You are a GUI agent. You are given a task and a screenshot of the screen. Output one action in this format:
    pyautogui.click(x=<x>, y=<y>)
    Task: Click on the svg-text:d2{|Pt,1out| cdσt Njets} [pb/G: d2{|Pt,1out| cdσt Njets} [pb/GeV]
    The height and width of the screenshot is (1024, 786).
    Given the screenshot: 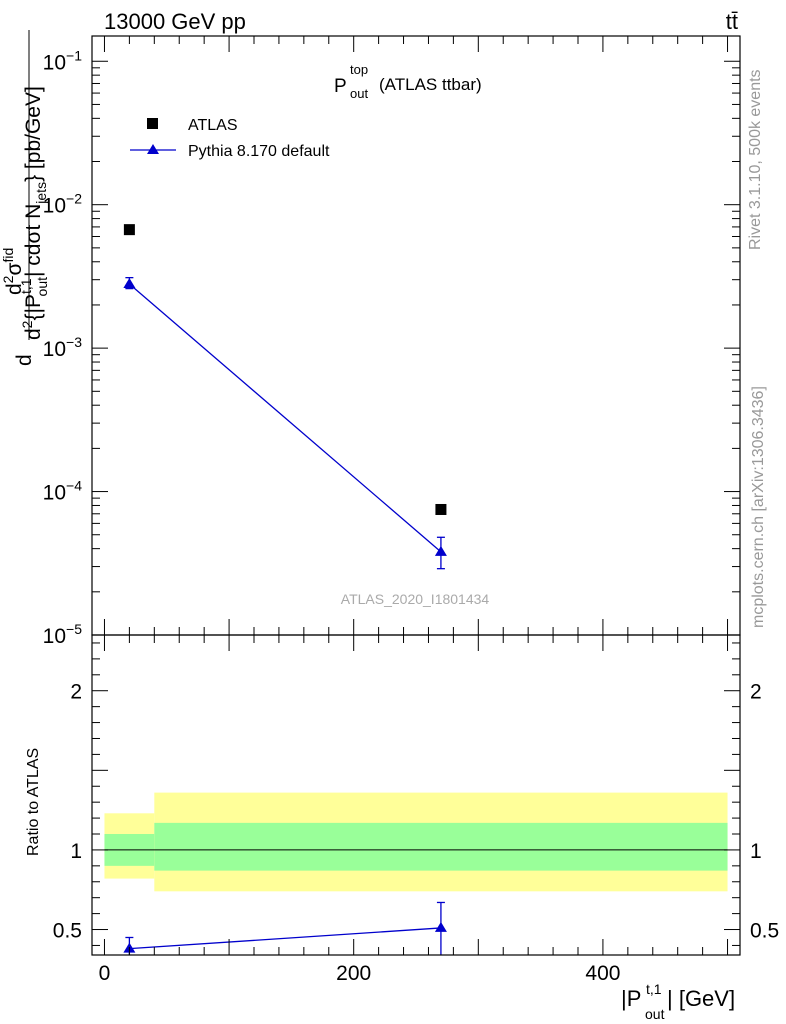 What is the action you would take?
    pyautogui.click(x=34, y=213)
    